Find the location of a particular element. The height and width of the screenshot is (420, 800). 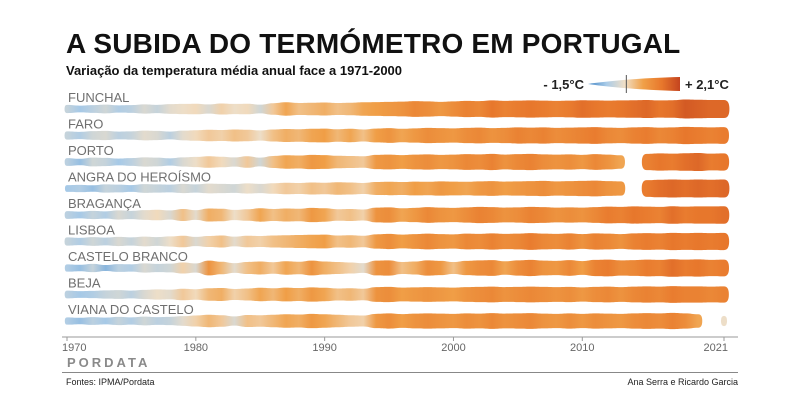

station-label: PORTO is located at coordinates (91, 150).